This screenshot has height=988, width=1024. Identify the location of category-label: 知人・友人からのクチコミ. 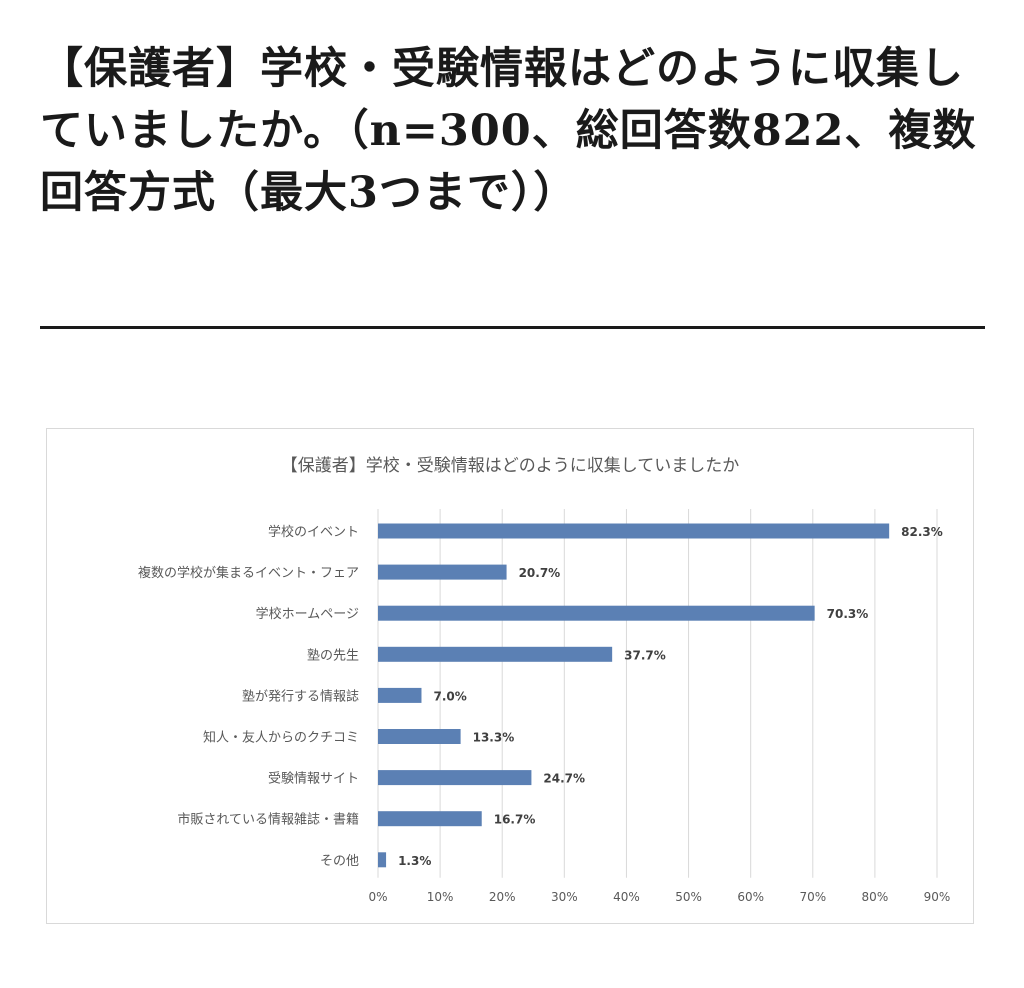
(281, 738).